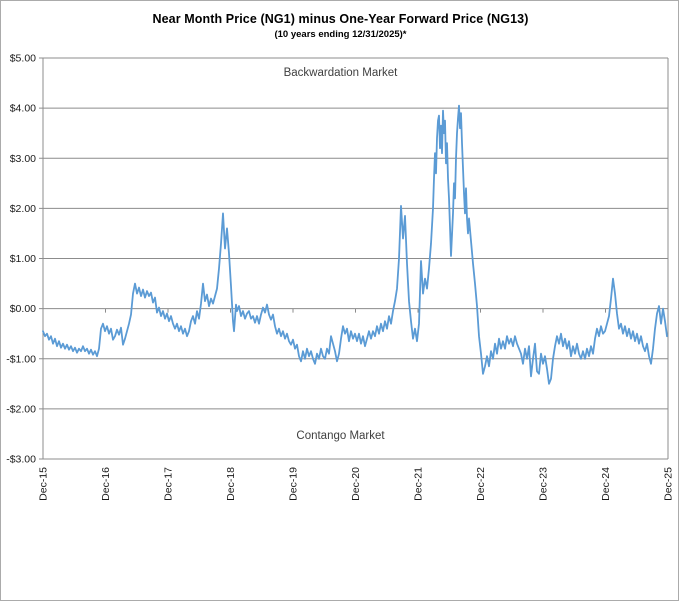 This screenshot has width=679, height=601. What do you see at coordinates (21, 409) in the screenshot?
I see `y-axis-label: -$2.00` at bounding box center [21, 409].